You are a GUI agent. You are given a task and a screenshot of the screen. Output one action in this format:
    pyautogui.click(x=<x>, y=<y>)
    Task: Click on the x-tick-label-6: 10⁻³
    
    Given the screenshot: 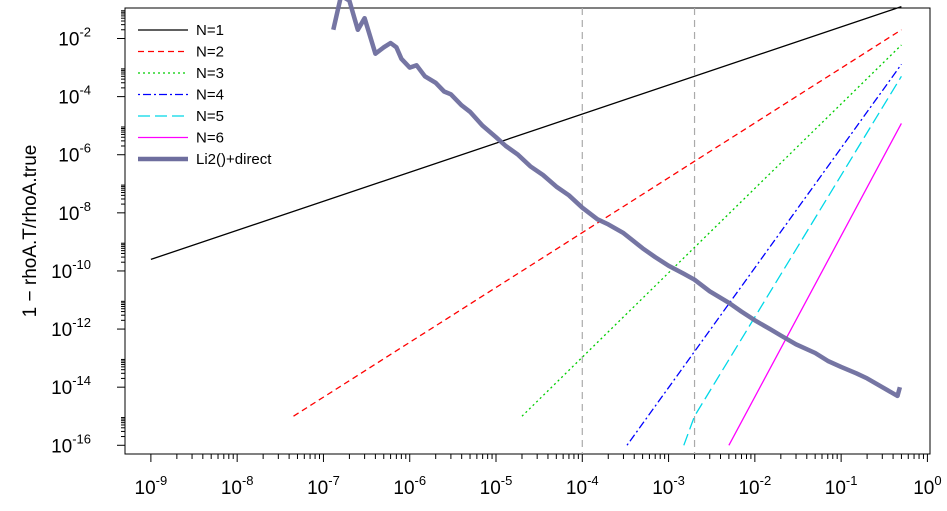 What is the action you would take?
    pyautogui.click(x=668, y=486)
    